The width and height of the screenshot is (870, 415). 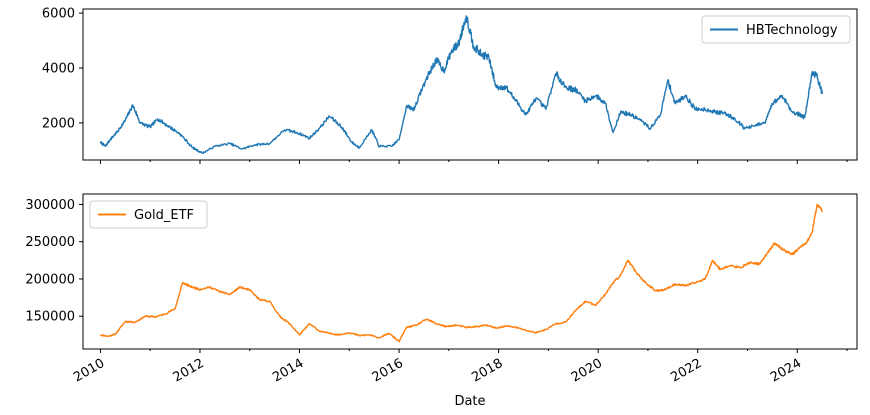 I want to click on legend-label: Gold_ETF, so click(x=164, y=215).